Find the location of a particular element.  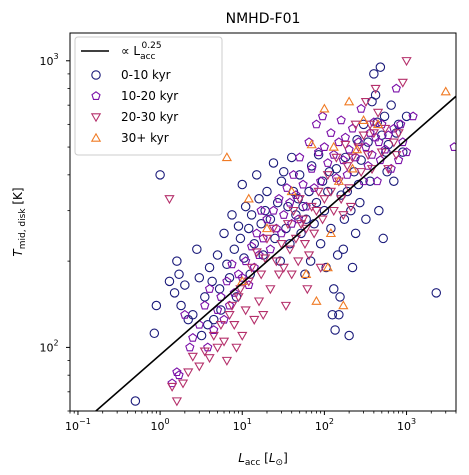

legend-label: 0-10 kyr is located at coordinates (146, 75).